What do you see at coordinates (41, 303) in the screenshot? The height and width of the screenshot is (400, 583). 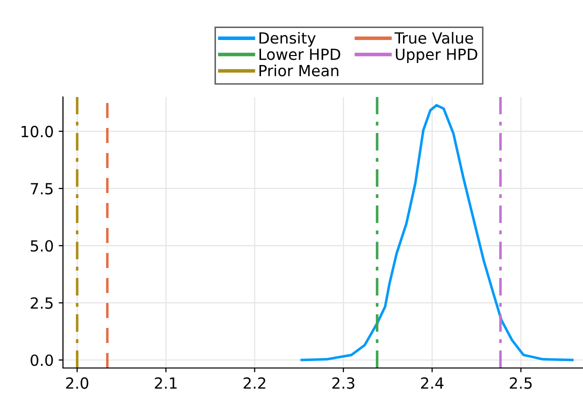 I see `y-tick-label: 2.5` at bounding box center [41, 303].